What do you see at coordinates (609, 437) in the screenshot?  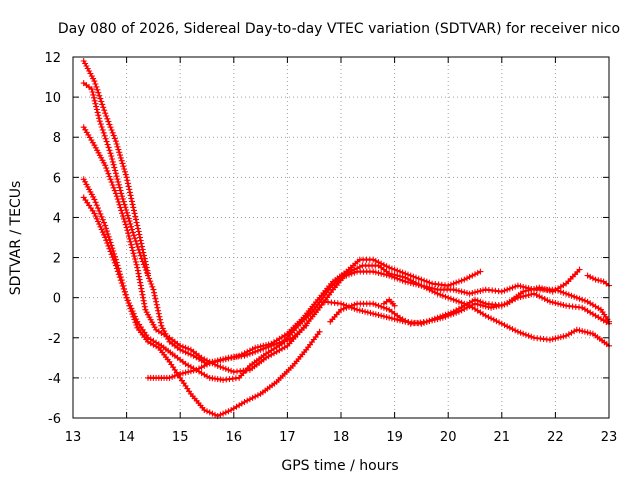 I see `x-tick-label: 23` at bounding box center [609, 437].